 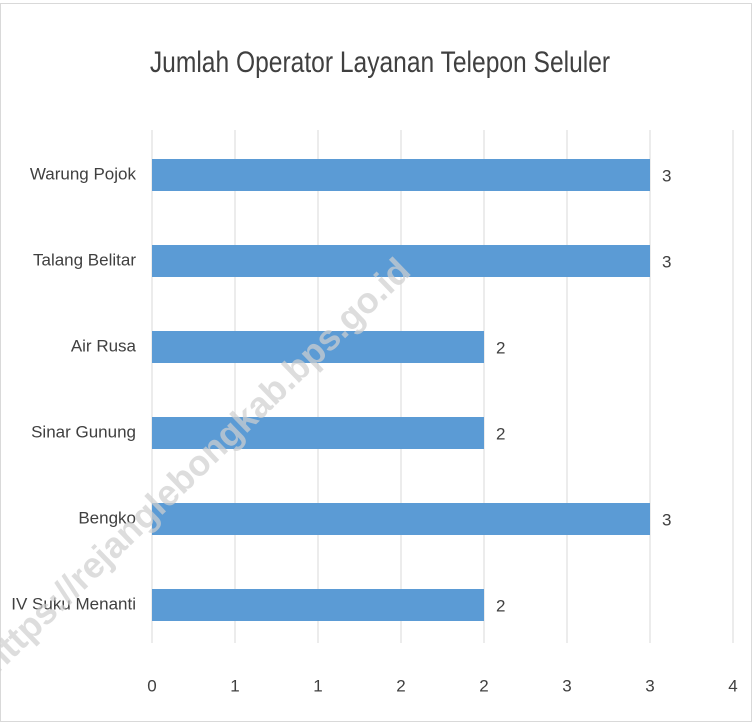 I want to click on y-tick-label: Warung Pojok, so click(x=83, y=173).